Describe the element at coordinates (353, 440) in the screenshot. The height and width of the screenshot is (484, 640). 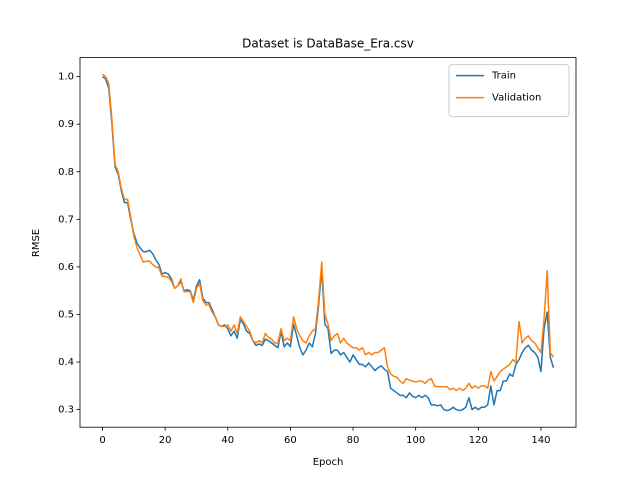
I see `x-tick-label: 80` at that location.